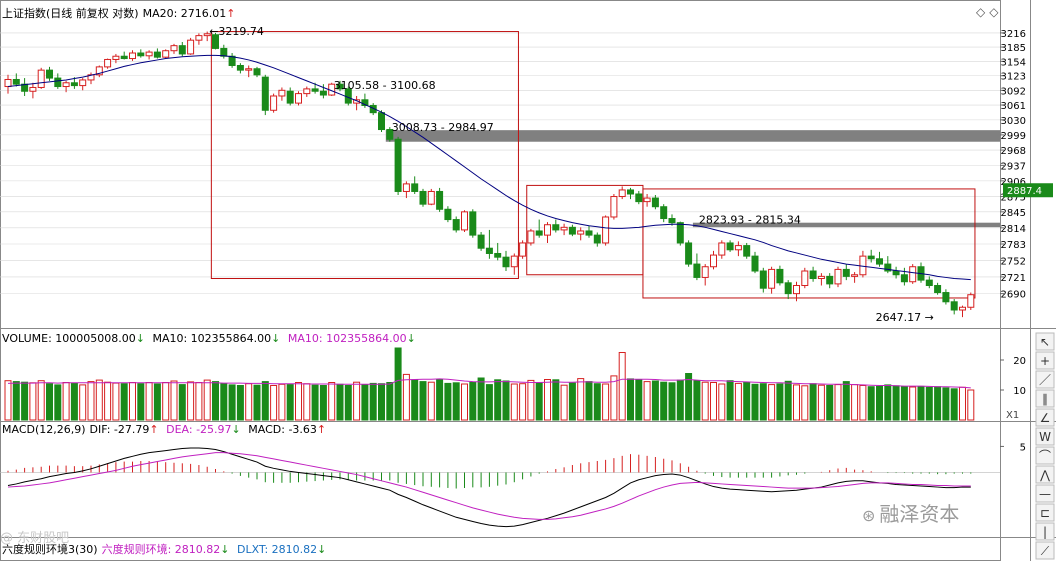  I want to click on volume-ma10-arrow-icon: ↓, so click(276, 338).